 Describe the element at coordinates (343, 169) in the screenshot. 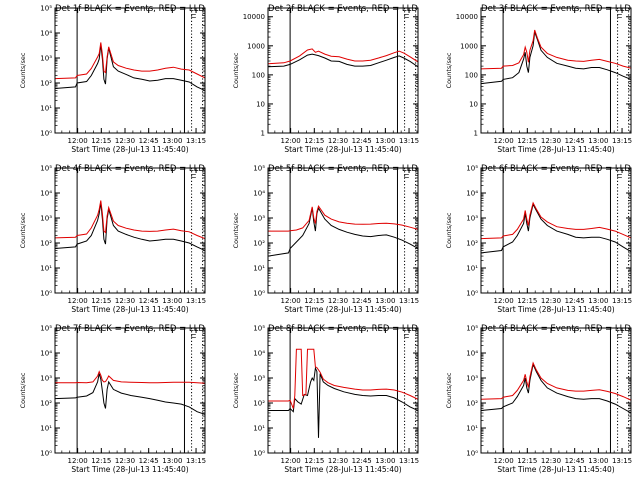

I see `panel-title: Det 5f BLACK = Events, RED = LLD` at that location.